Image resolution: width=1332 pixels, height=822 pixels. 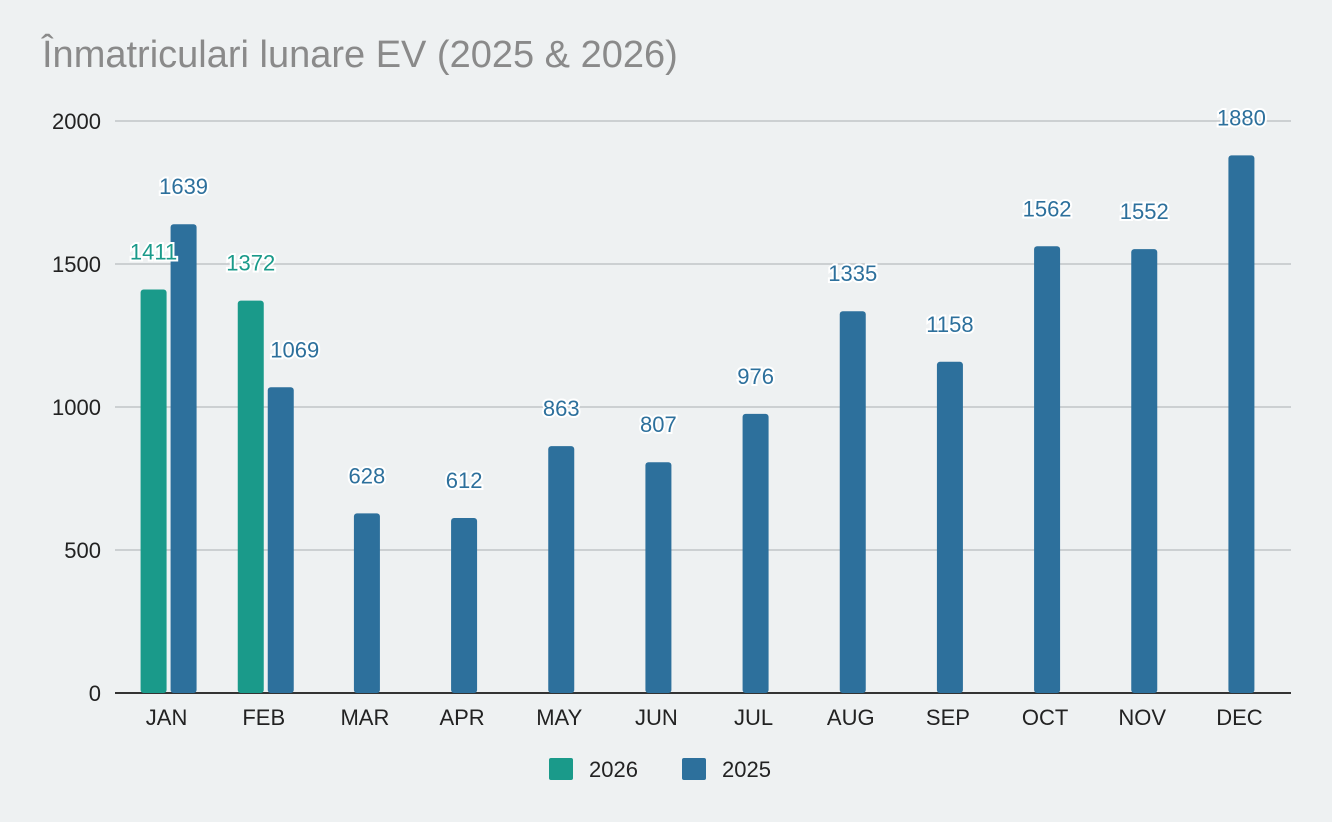 What do you see at coordinates (95, 693) in the screenshot?
I see `y-tick-label: 0` at bounding box center [95, 693].